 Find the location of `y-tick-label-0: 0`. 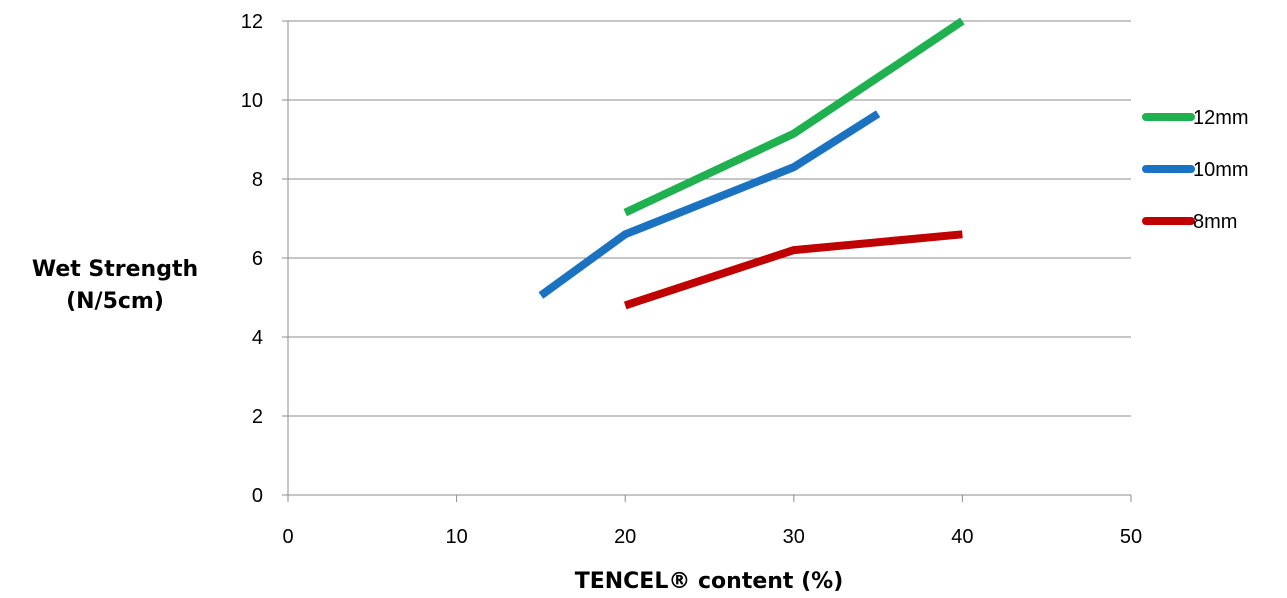

y-tick-label-0: 0 is located at coordinates (257, 496).